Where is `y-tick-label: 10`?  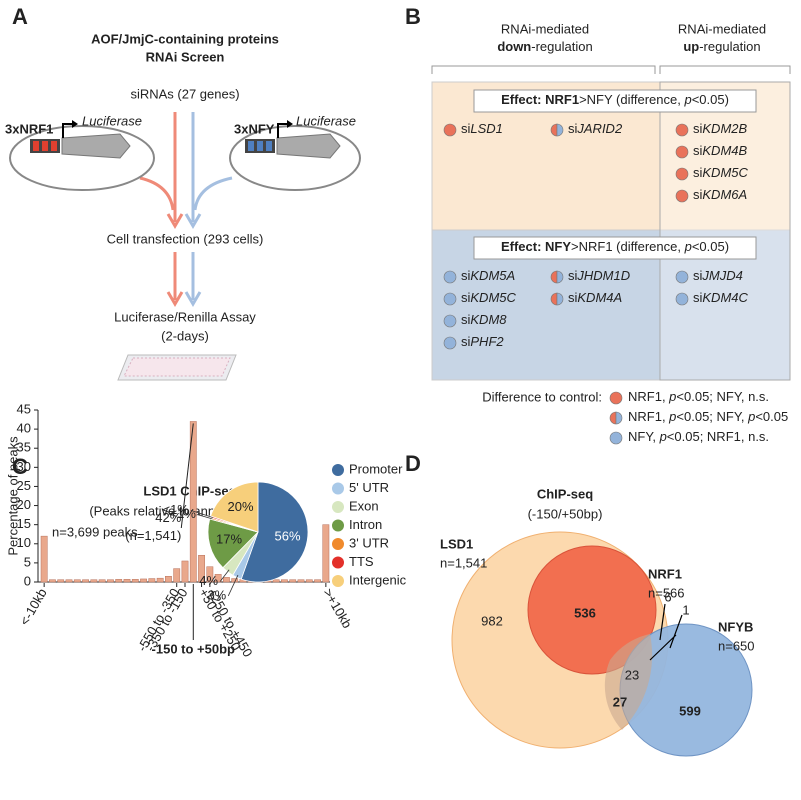
y-tick-label: 10 is located at coordinates (24, 542).